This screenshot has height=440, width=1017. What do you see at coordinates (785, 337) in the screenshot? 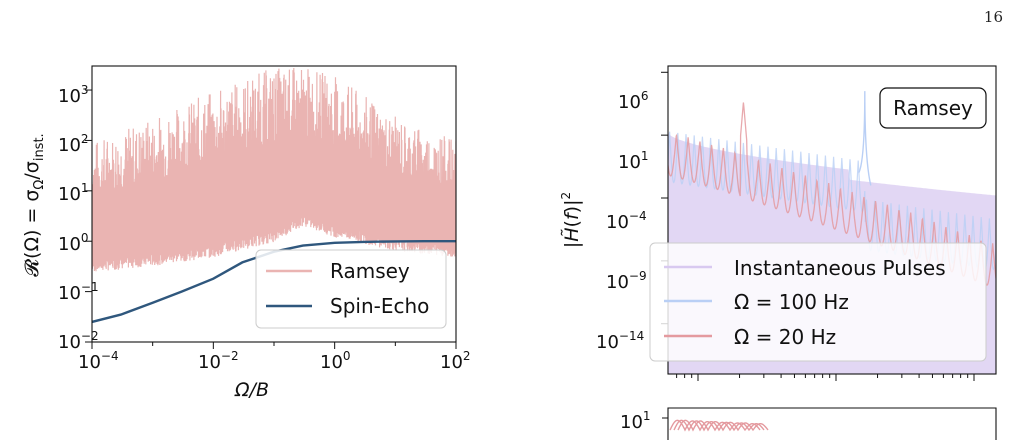
I see `legend-label-omega20: Ω = 20 Hz` at bounding box center [785, 337].